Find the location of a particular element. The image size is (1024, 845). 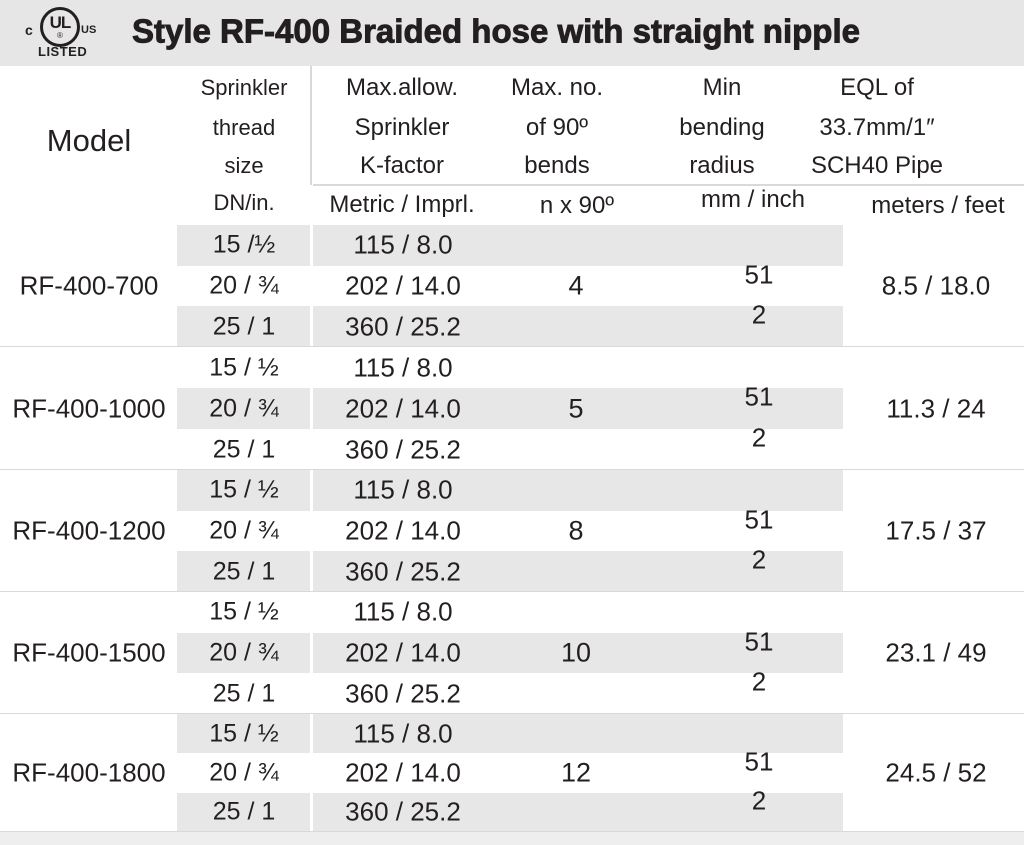

model-cell: RF-400-1000 is located at coordinates (89, 408).